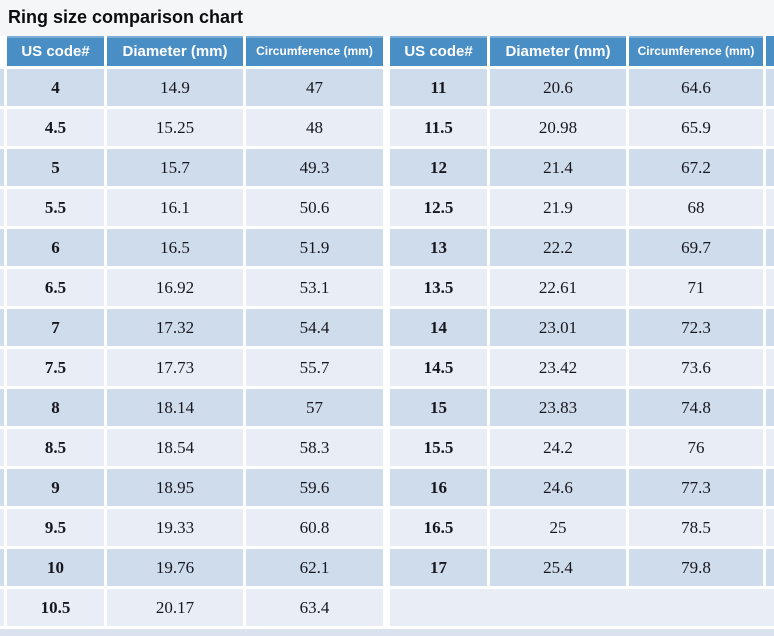 This screenshot has height=636, width=774. I want to click on table-cell: 53.1, so click(314, 287).